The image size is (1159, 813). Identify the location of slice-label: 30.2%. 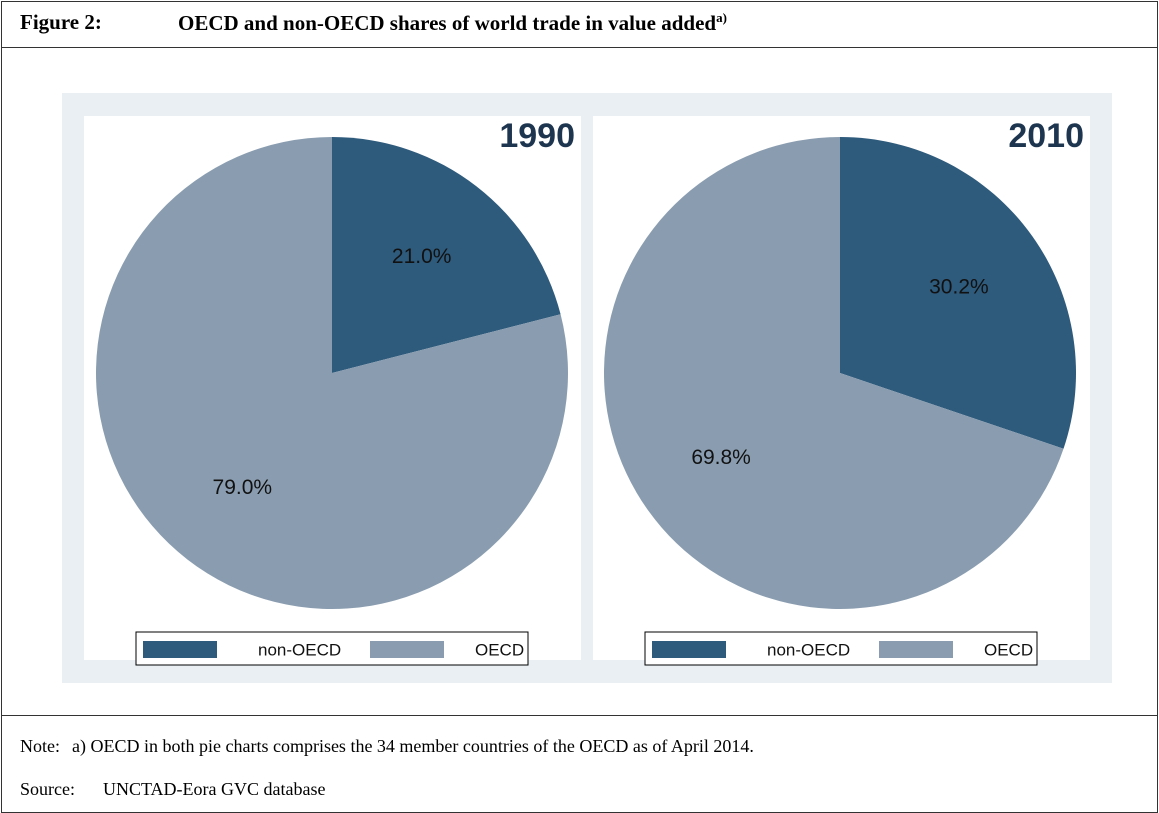
(959, 286).